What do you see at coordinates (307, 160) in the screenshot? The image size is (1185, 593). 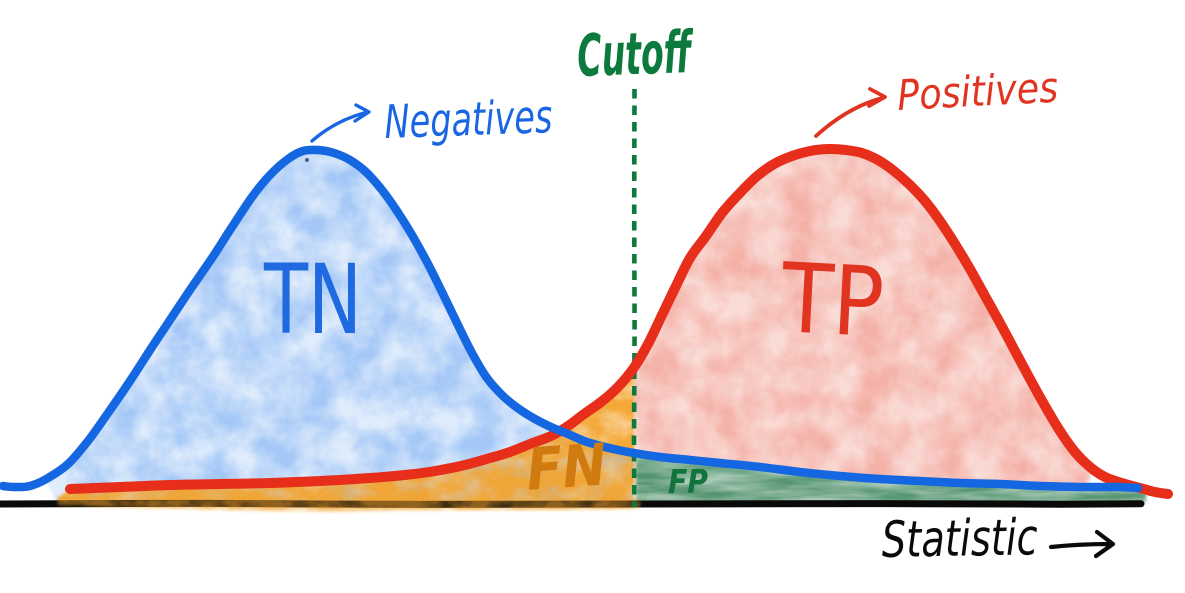 I see `pen-dot` at bounding box center [307, 160].